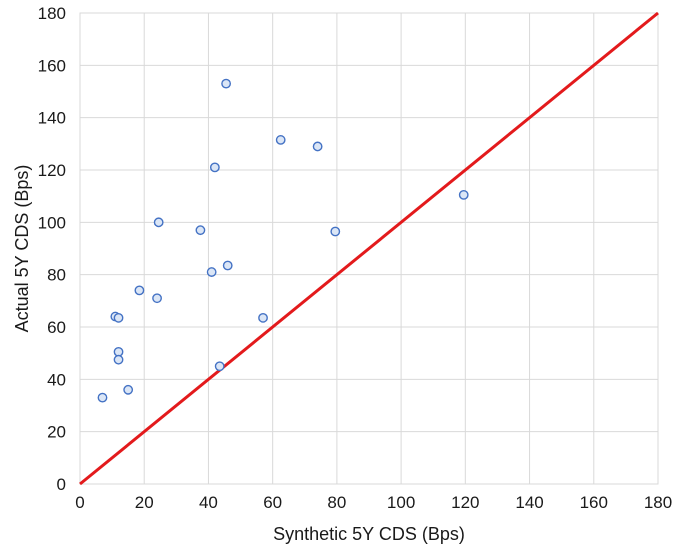  Describe the element at coordinates (401, 502) in the screenshot. I see `x-tick-label: 100` at that location.